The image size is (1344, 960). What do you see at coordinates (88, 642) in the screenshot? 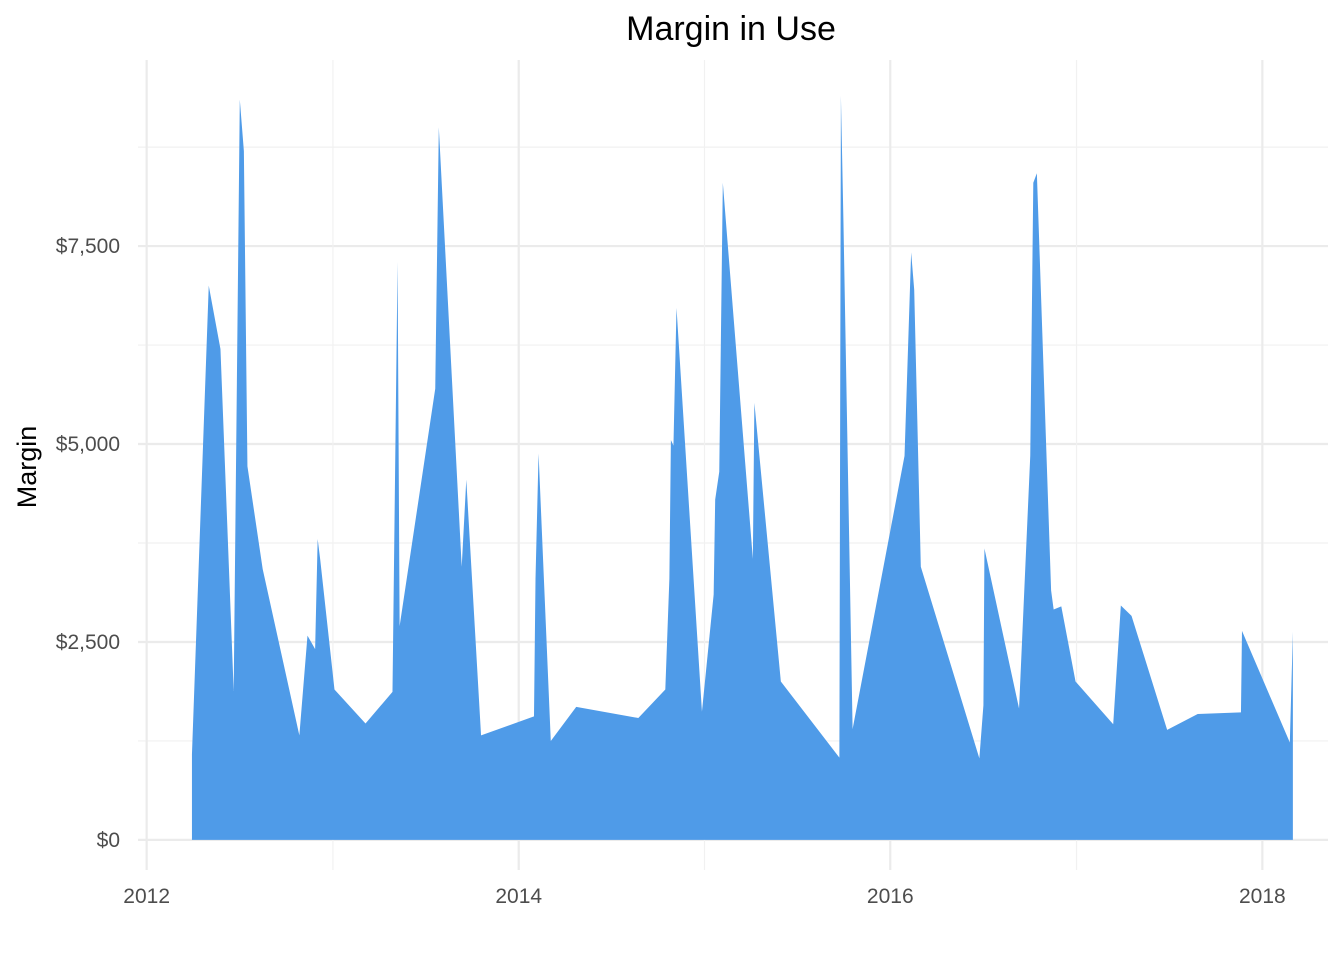
I see `y-tick-label: $2,500` at bounding box center [88, 642].